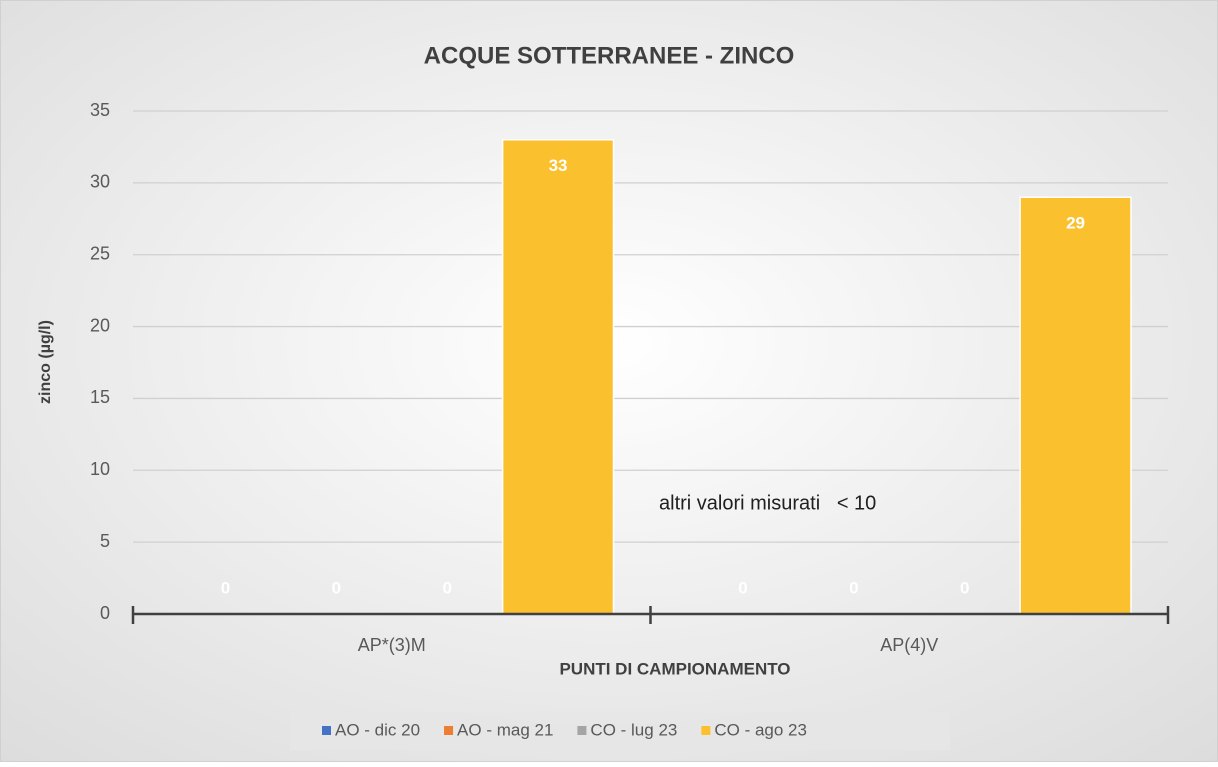 The width and height of the screenshot is (1218, 767). Describe the element at coordinates (45, 362) in the screenshot. I see `y-axis-title: zinco (µg/l)` at that location.